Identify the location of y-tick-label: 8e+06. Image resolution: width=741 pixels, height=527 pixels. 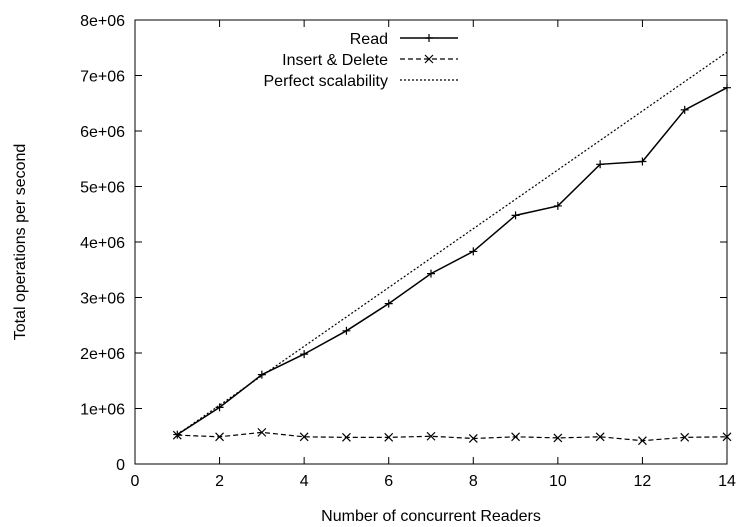
(102, 21).